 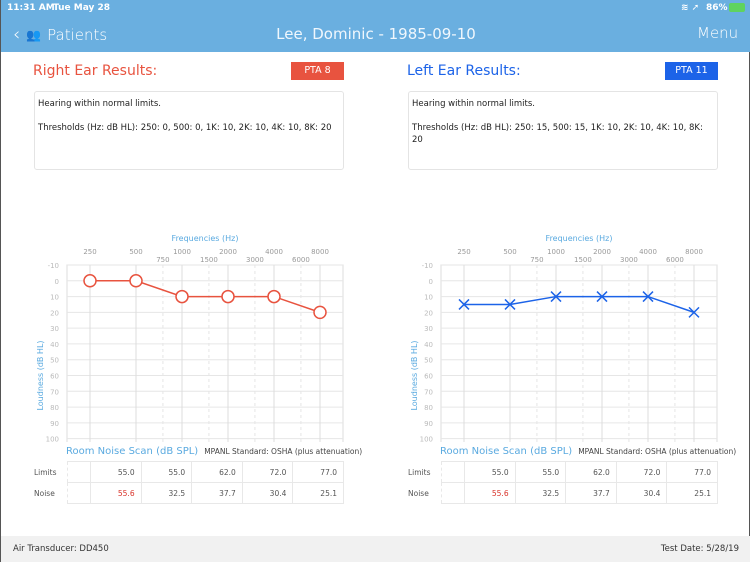 What do you see at coordinates (648, 252) in the screenshot?
I see `x-tick-label: 4000` at bounding box center [648, 252].